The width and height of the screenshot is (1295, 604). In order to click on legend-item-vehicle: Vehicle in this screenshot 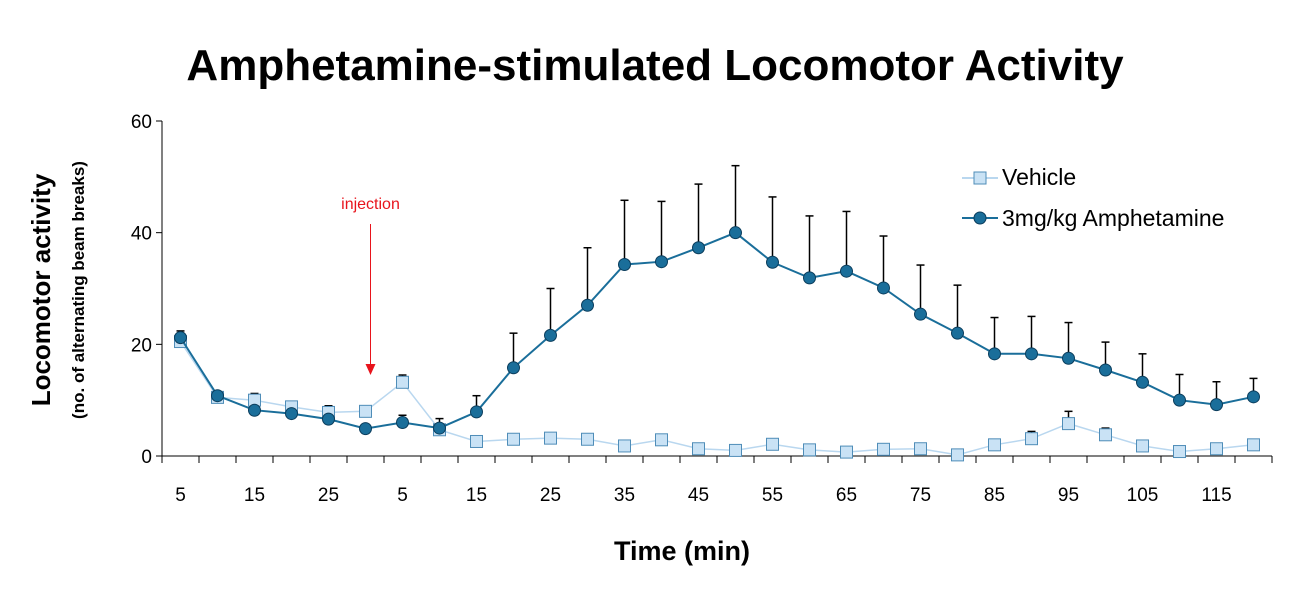, I will do `click(1019, 177)`.